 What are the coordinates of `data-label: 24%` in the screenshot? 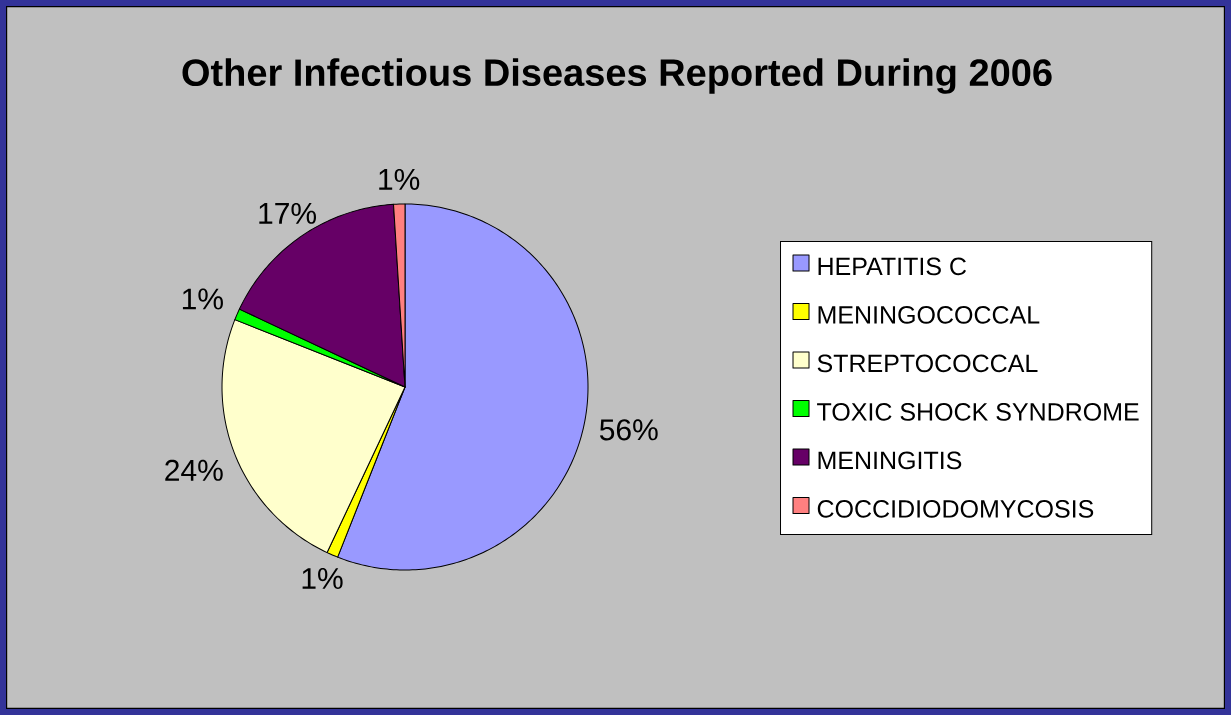 It's located at (194, 470).